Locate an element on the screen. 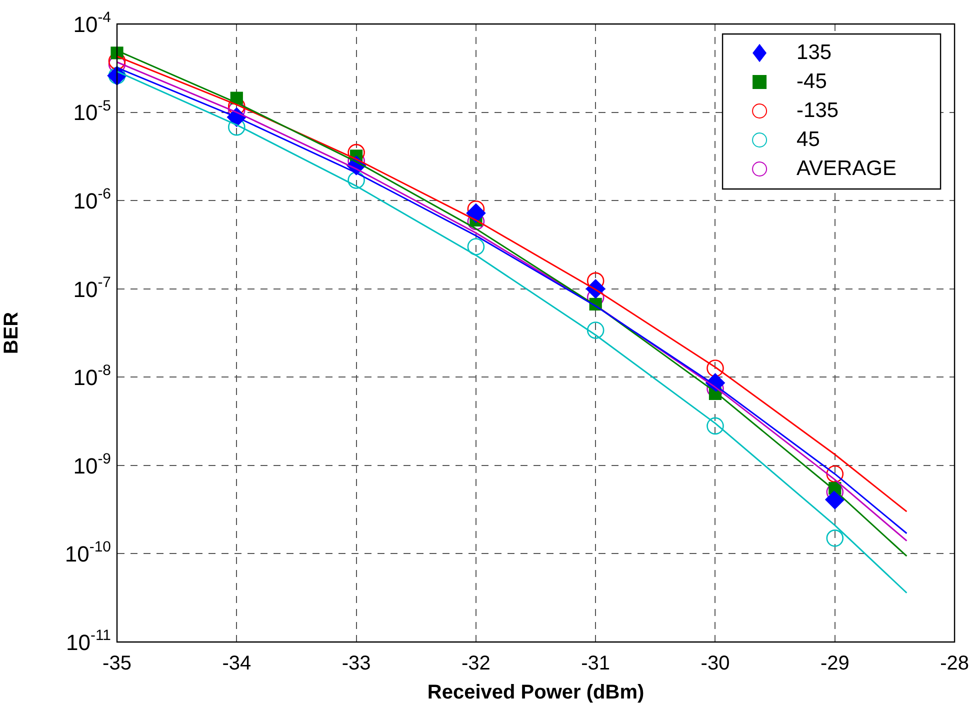 This screenshot has height=705, width=979. x-tick-label: -31 is located at coordinates (595, 663).